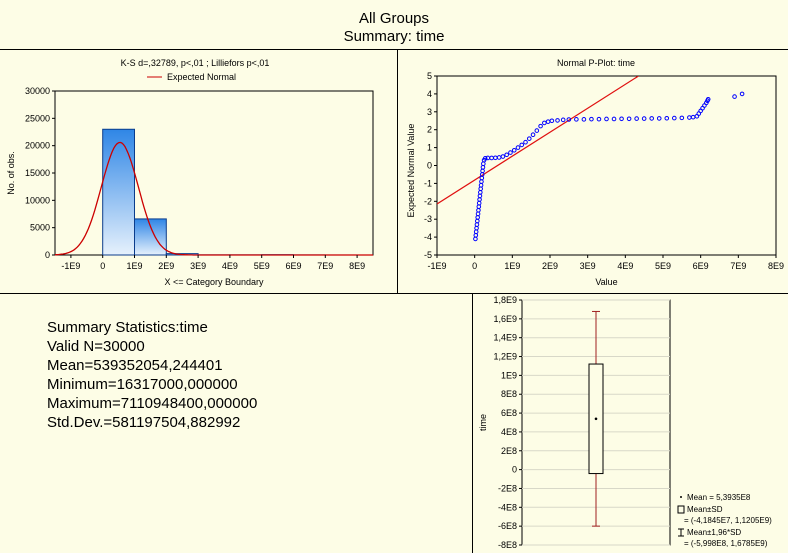 The width and height of the screenshot is (788, 553). I want to click on y-tick-label: 2E8, so click(509, 451).